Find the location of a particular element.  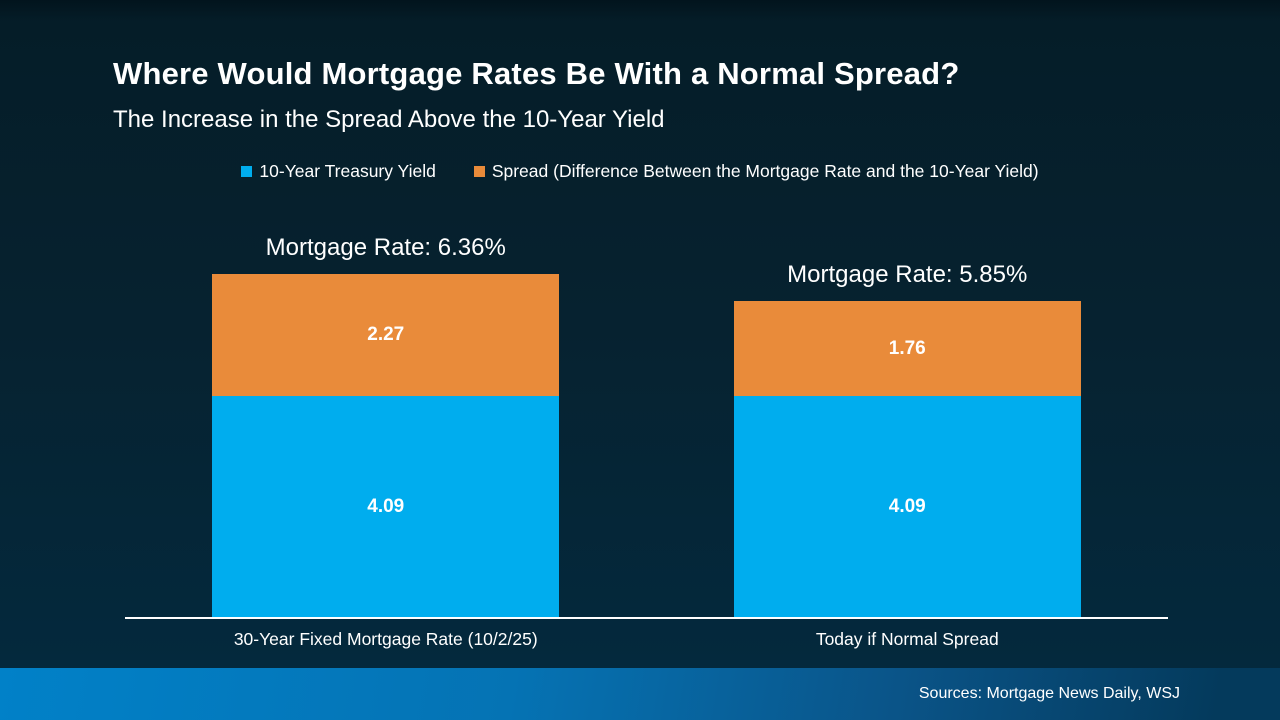

footer-band: Sources: Mortgage News Daily, WSJ is located at coordinates (640, 694).